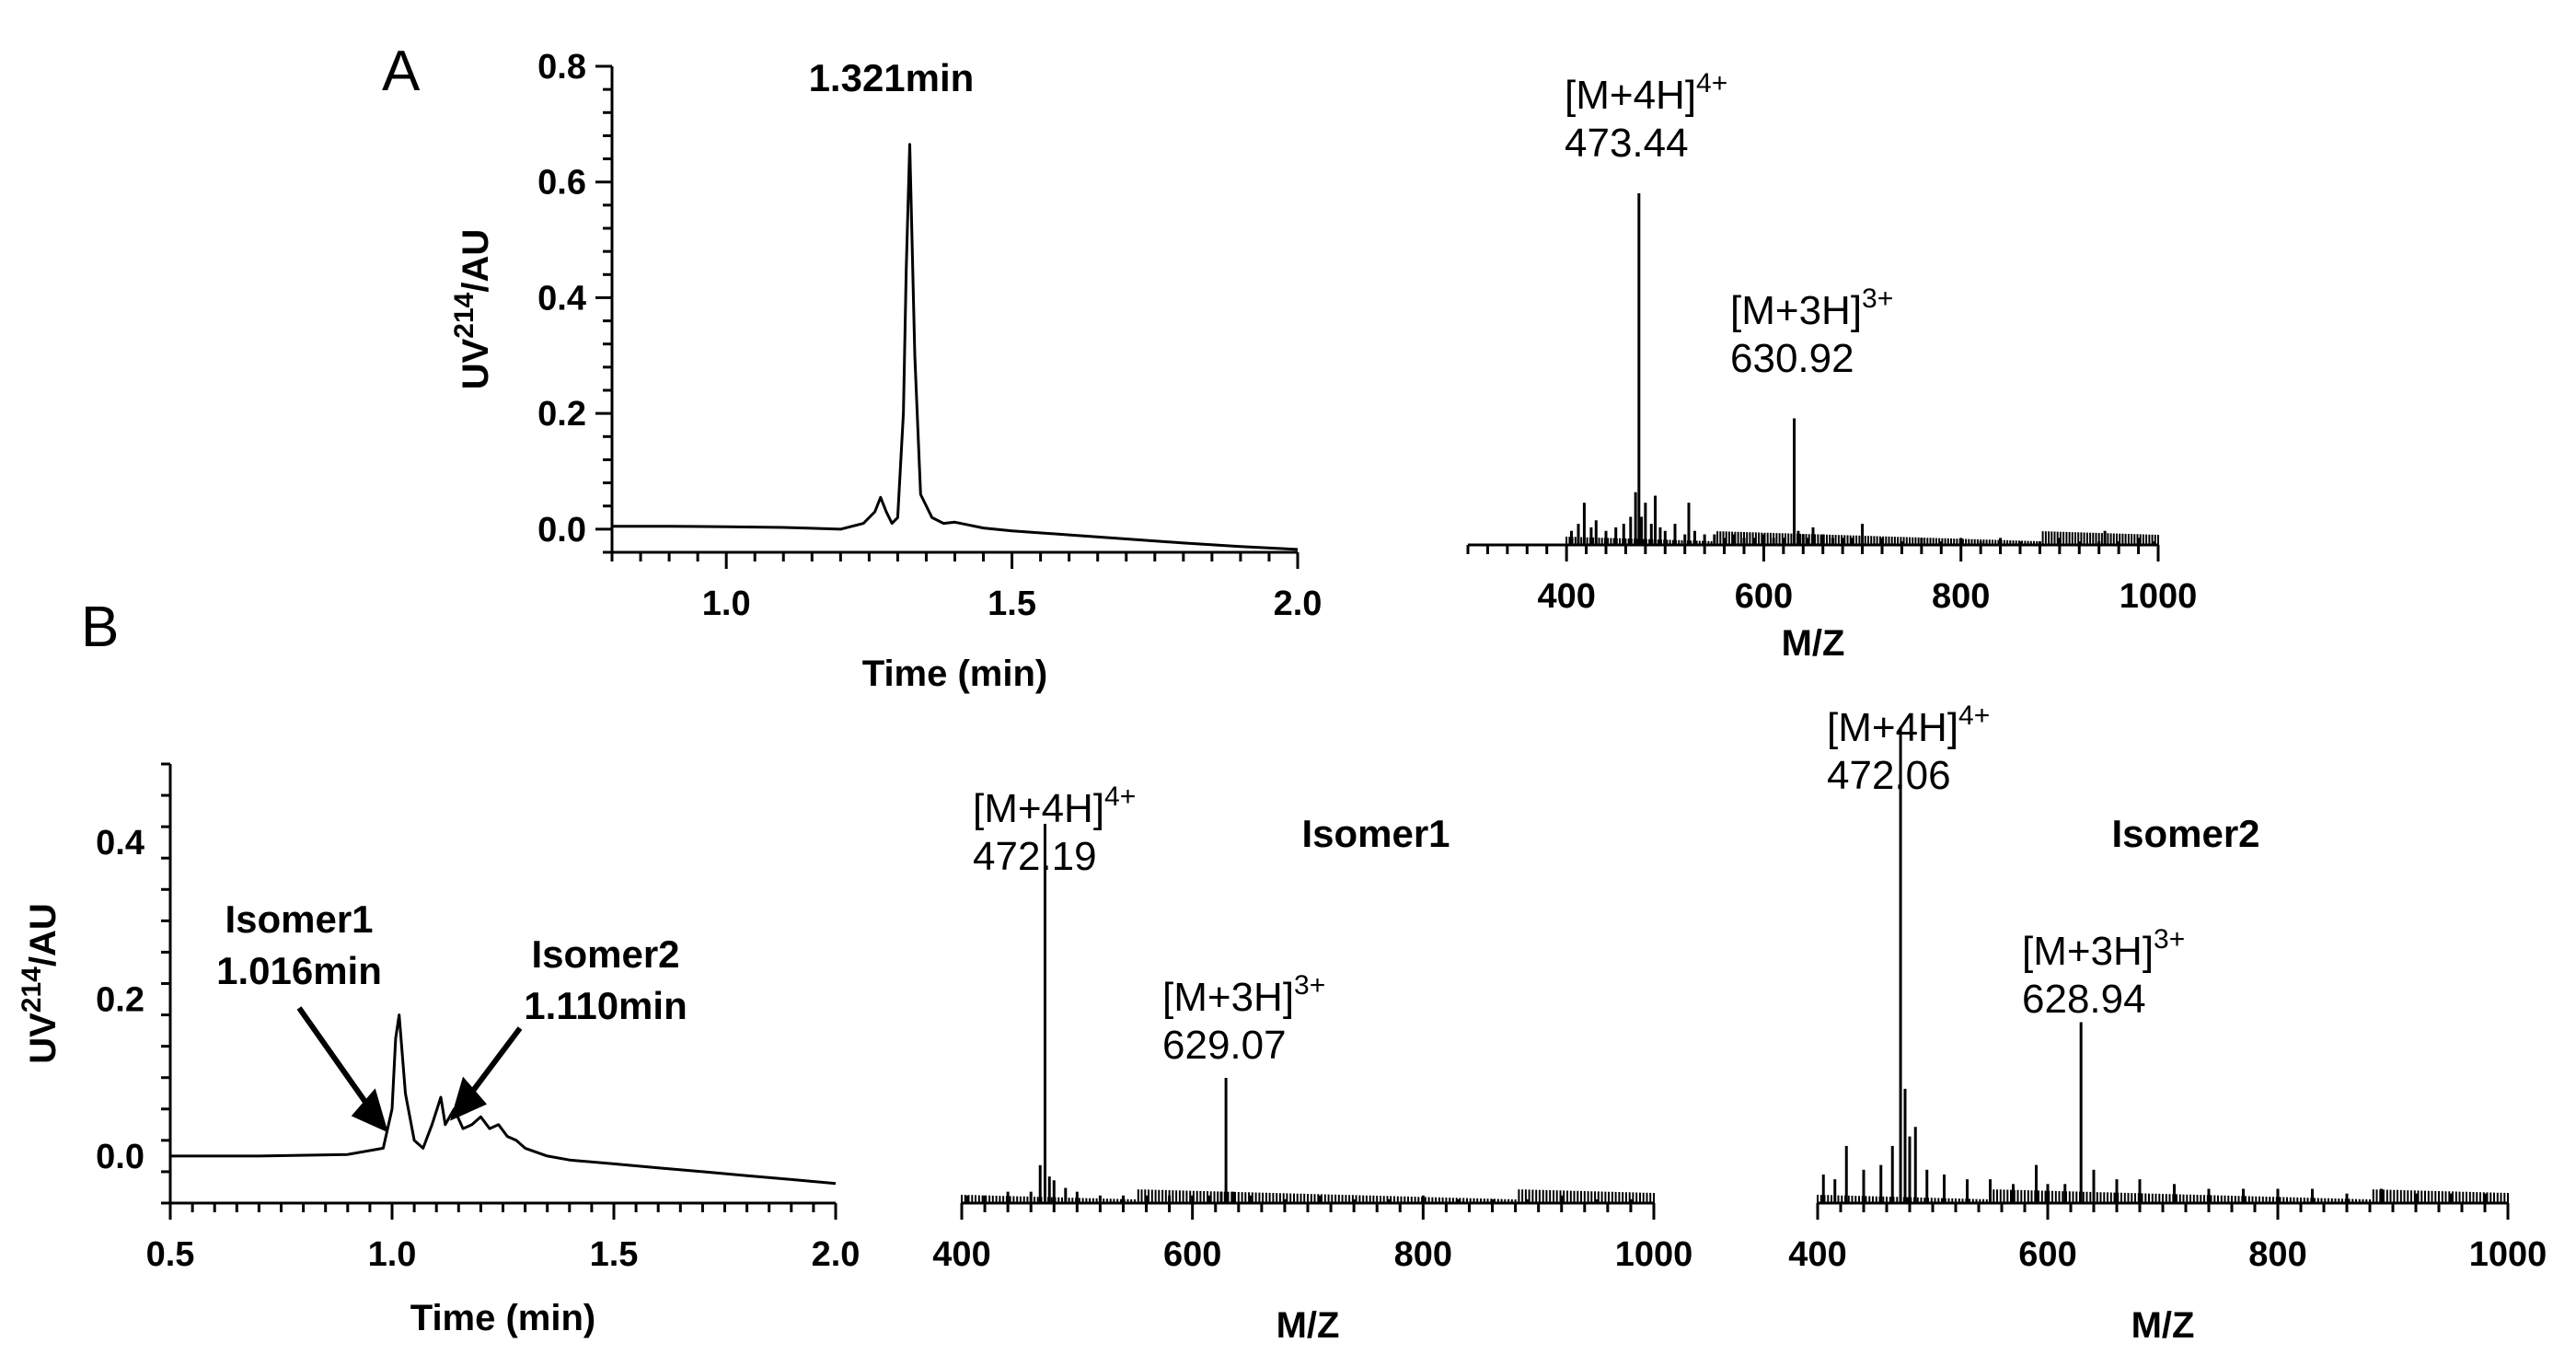  What do you see at coordinates (605, 954) in the screenshot?
I see `isomer2-name: Isomer2` at bounding box center [605, 954].